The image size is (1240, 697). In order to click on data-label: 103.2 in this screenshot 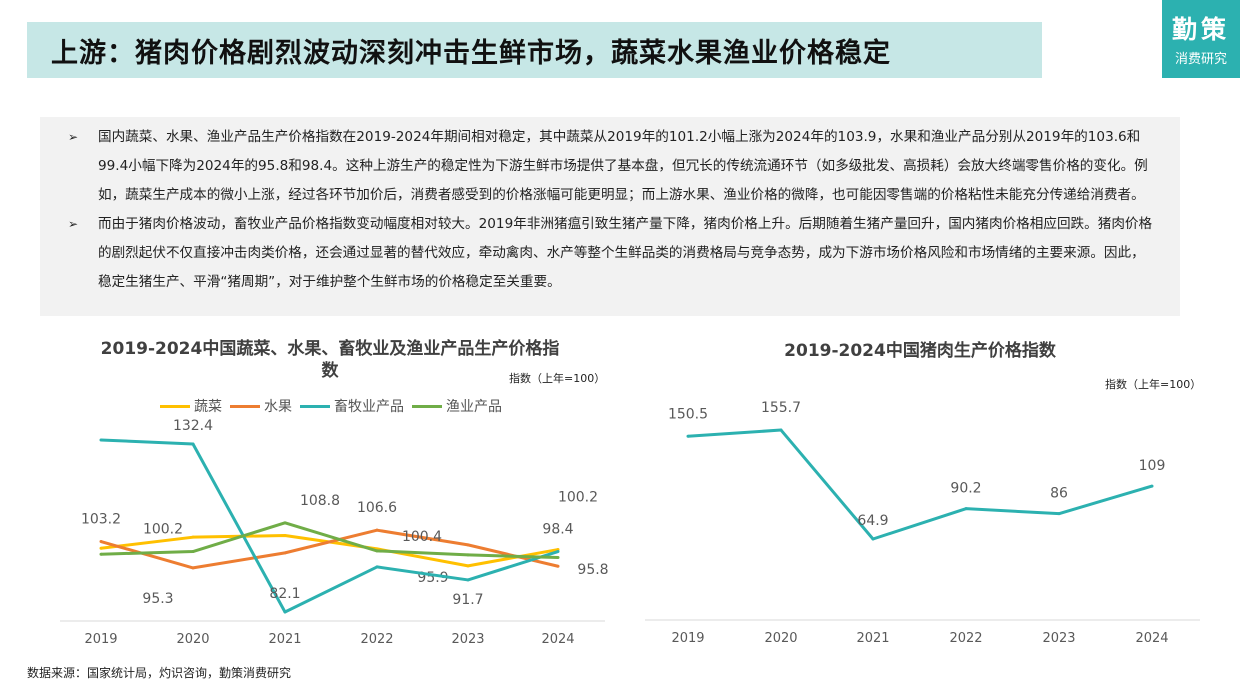, I will do `click(101, 520)`.